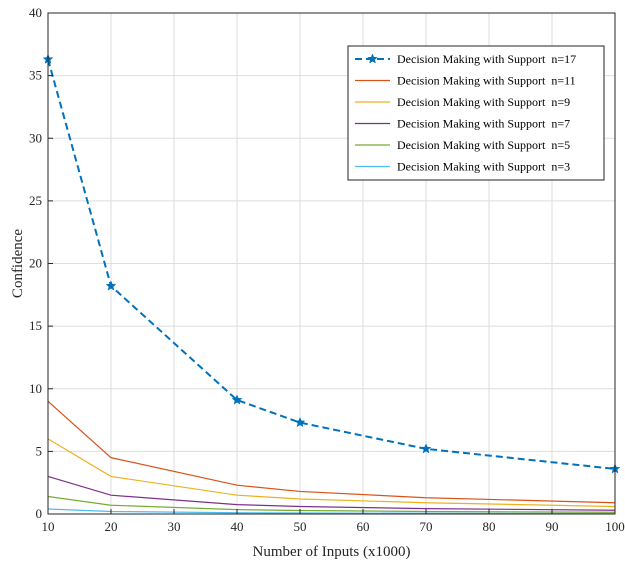 This screenshot has width=625, height=563. I want to click on legend-entry: Decision Making with Support n=17, so click(465, 59).